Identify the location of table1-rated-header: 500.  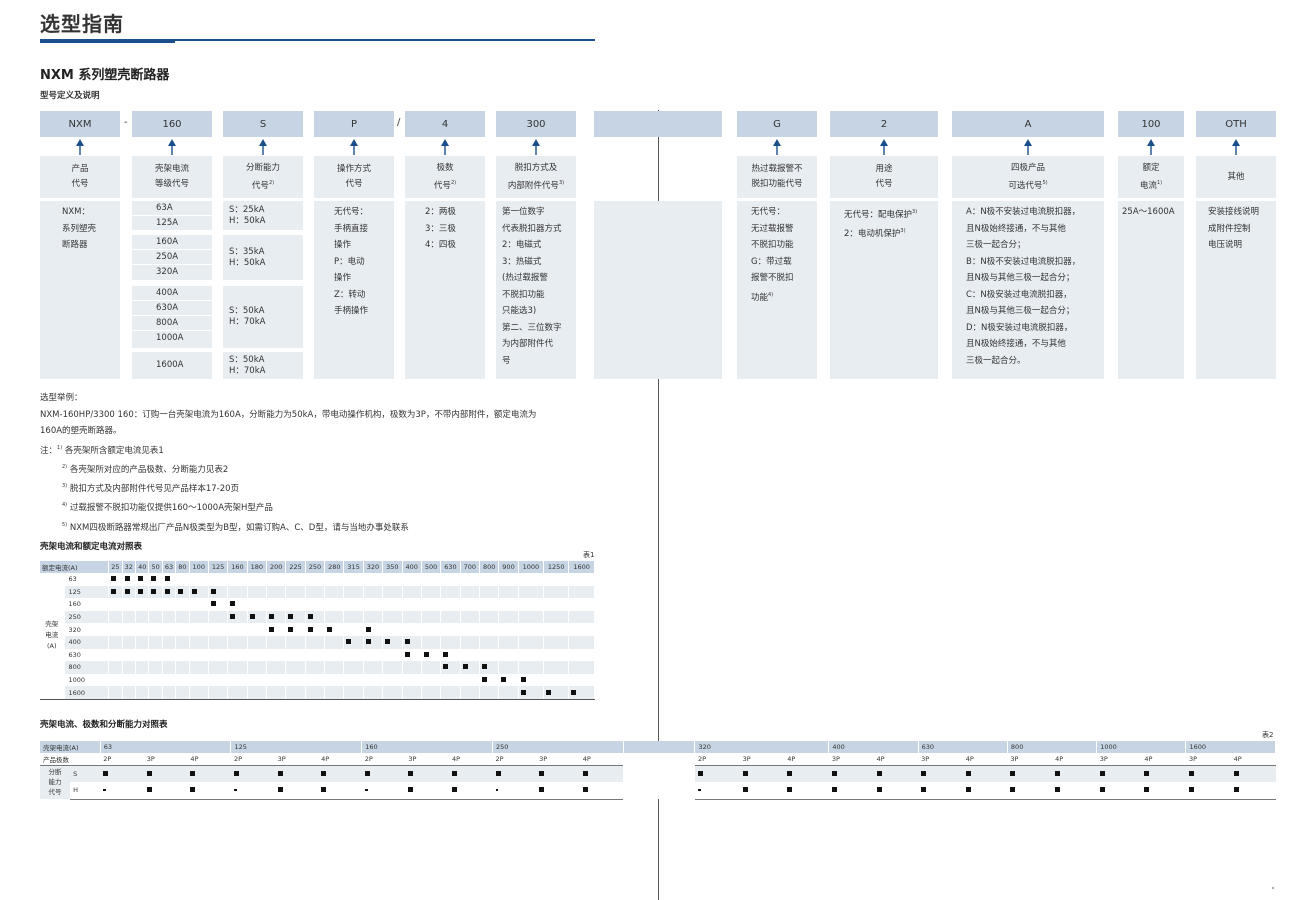
(431, 567).